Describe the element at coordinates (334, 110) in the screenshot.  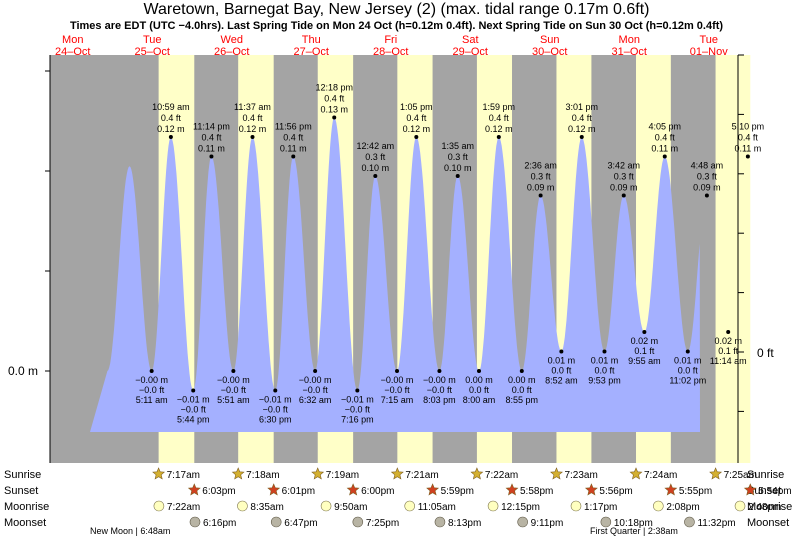
I see `tide-height-m: 0.13 m` at that location.